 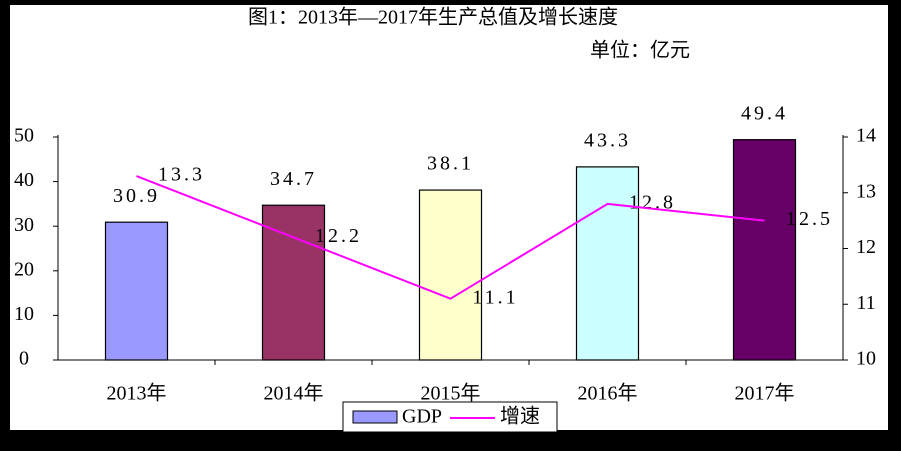 I want to click on y-tick-label: 10, so click(x=24, y=314).